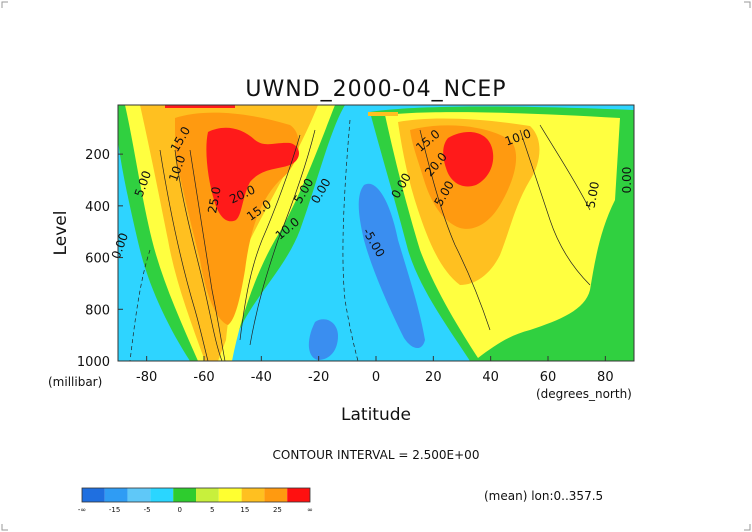  Describe the element at coordinates (252, 174) in the screenshot. I see `field-south-red` at that location.